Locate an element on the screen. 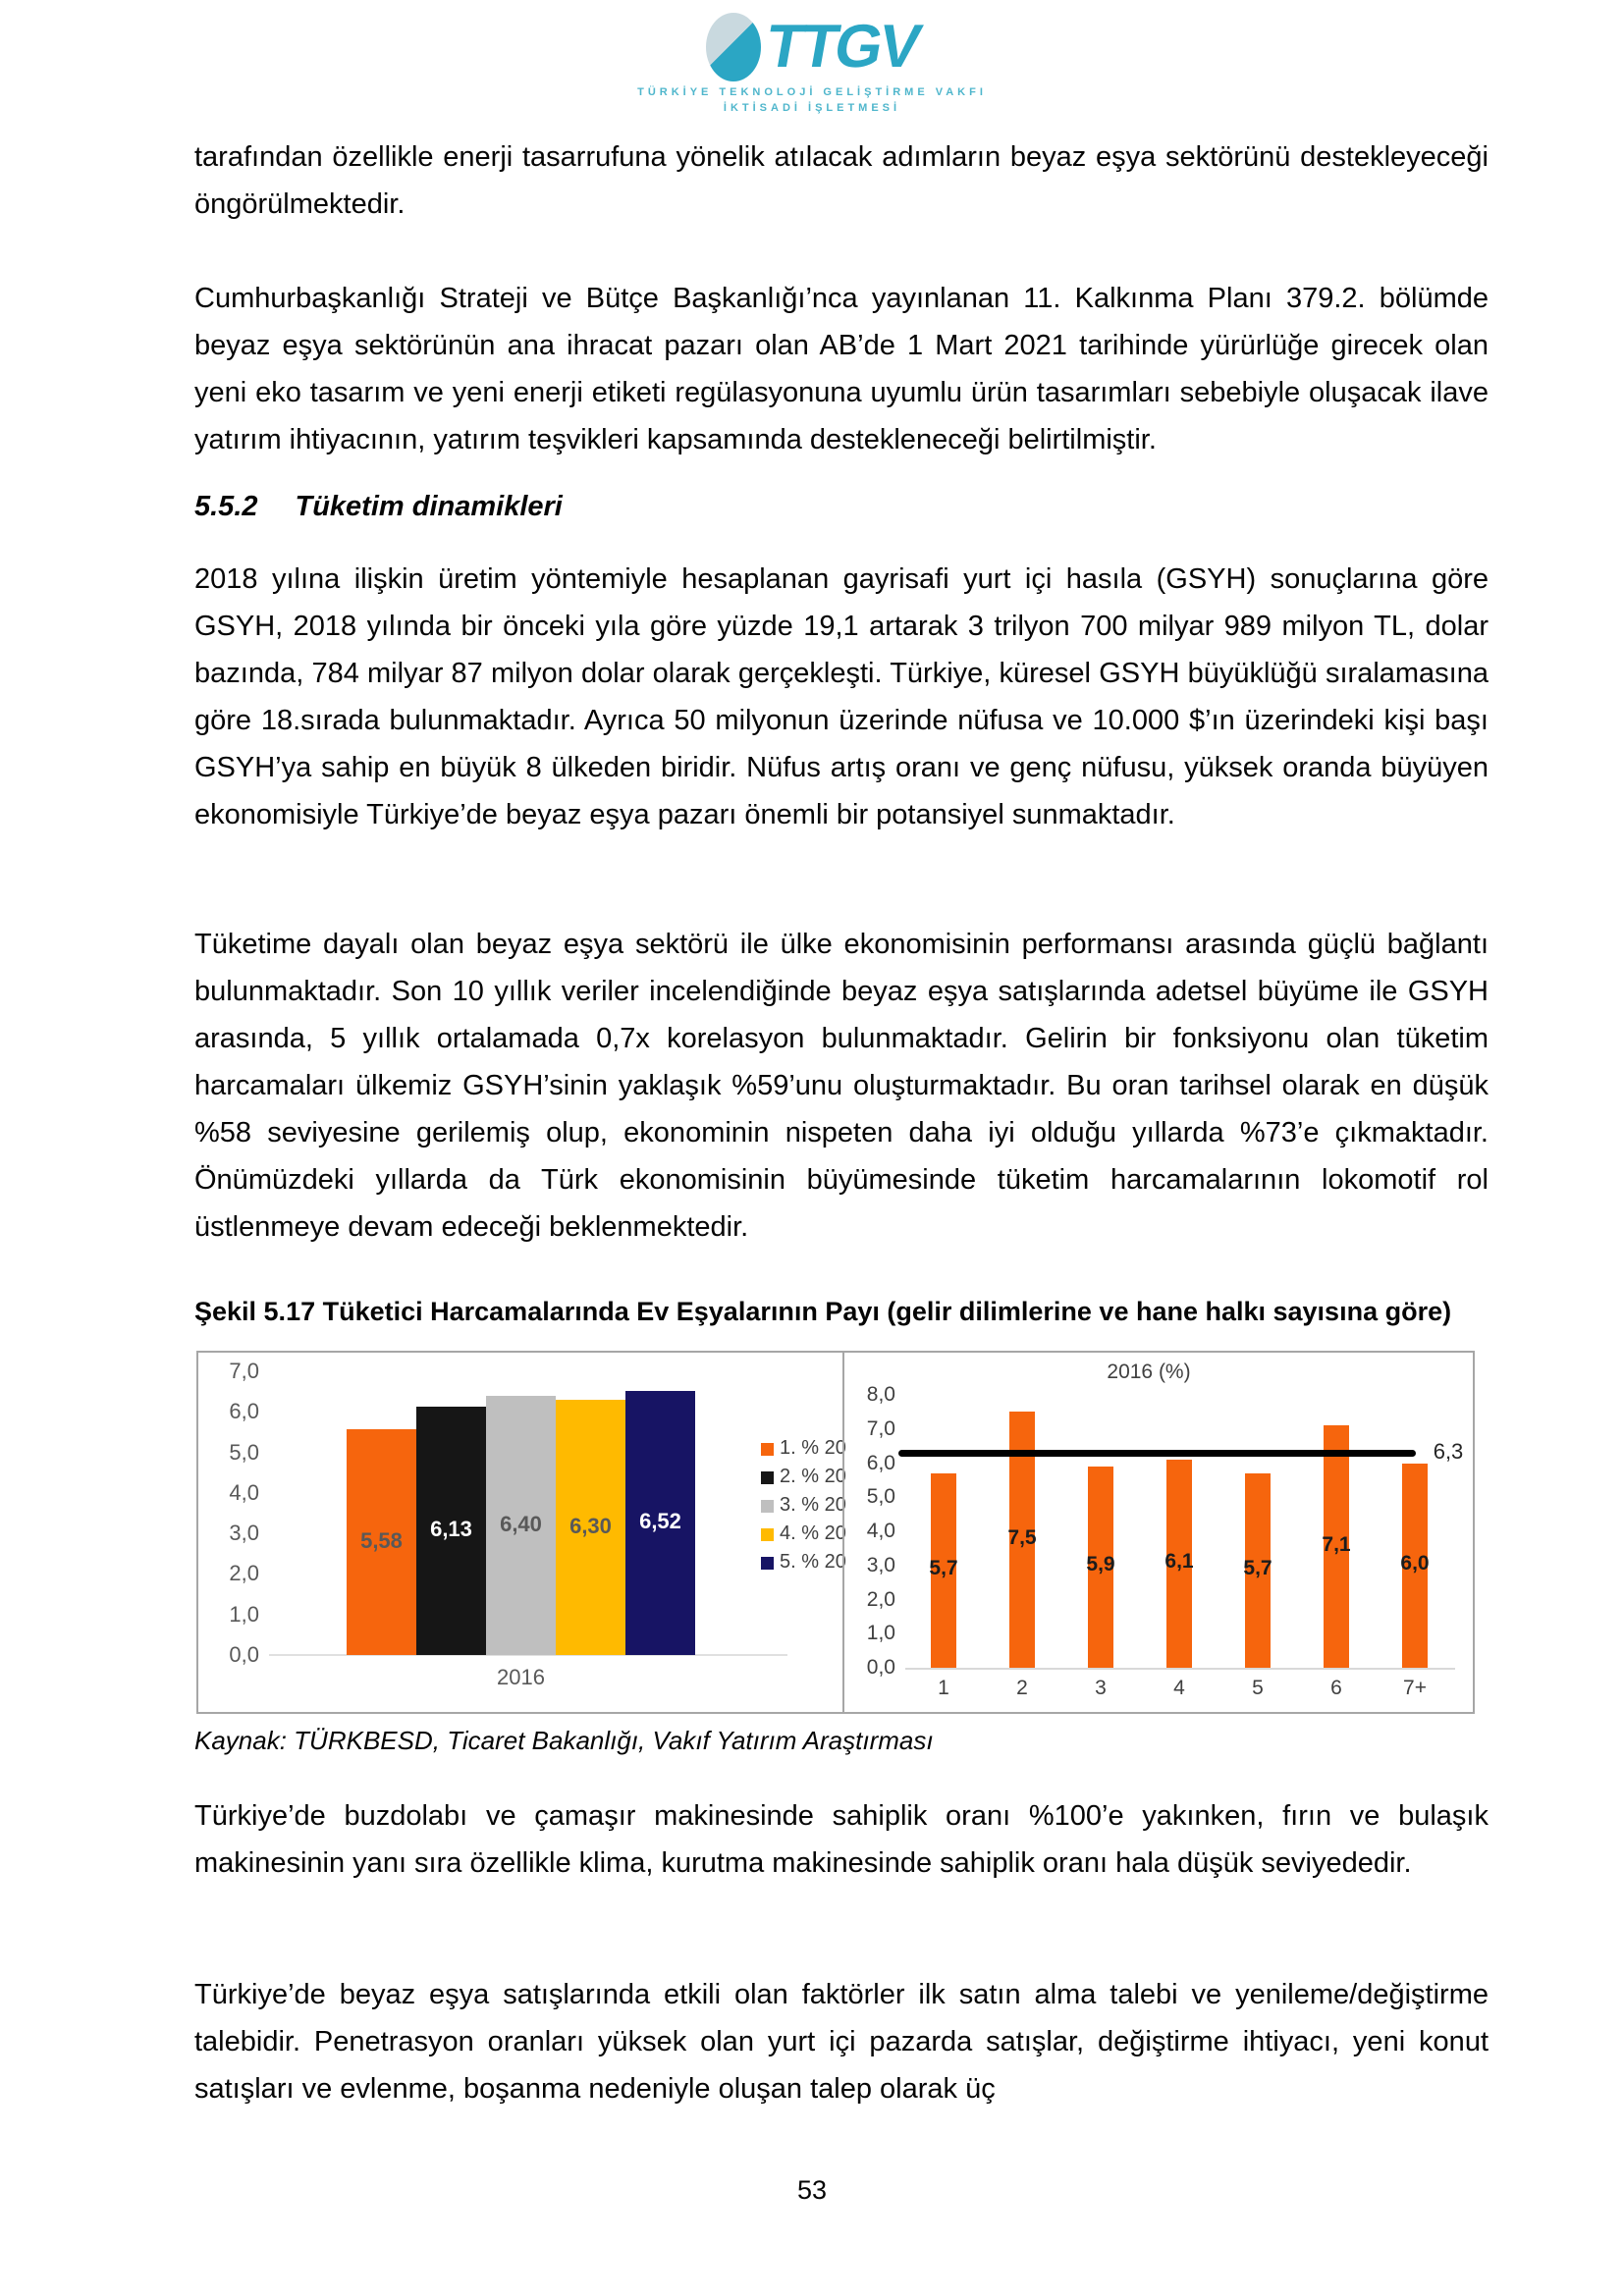 This screenshot has height=2296, width=1624. ttgv-logo-row: TTGV is located at coordinates (812, 47).